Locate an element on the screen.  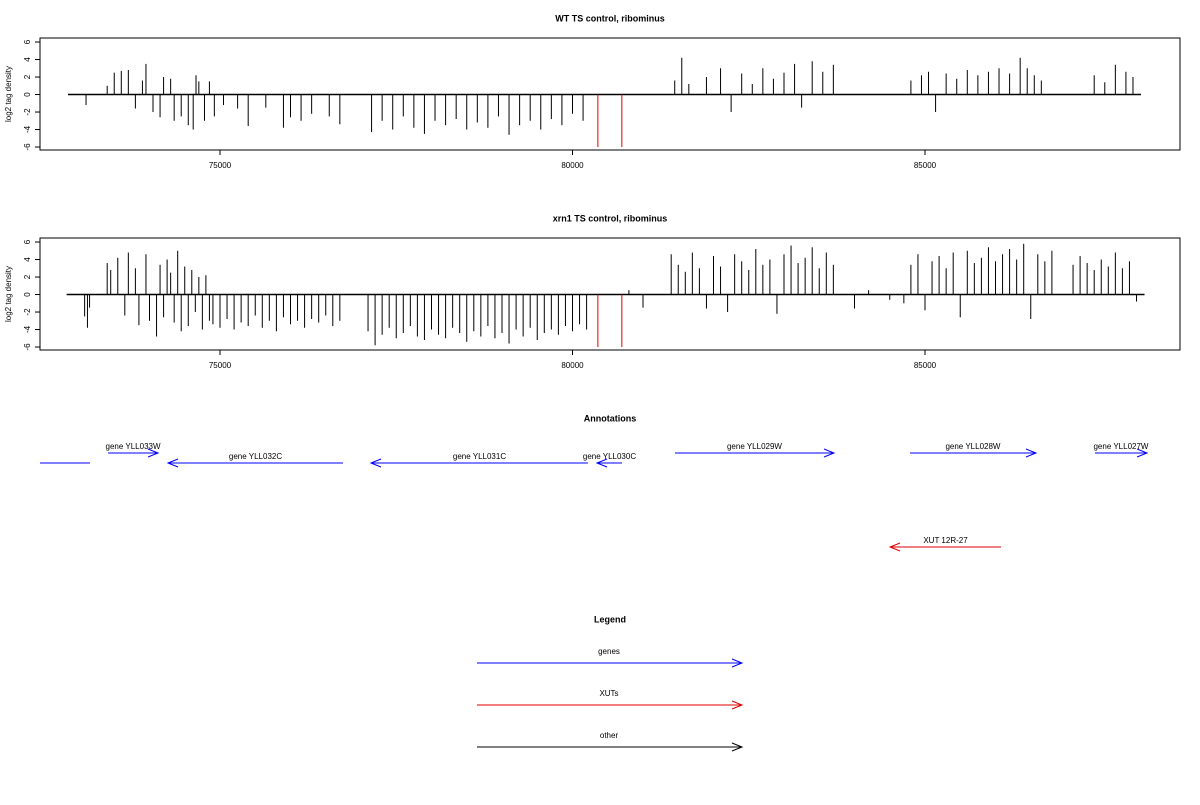
feature-label: gene YLL027W is located at coordinates (1120, 446).